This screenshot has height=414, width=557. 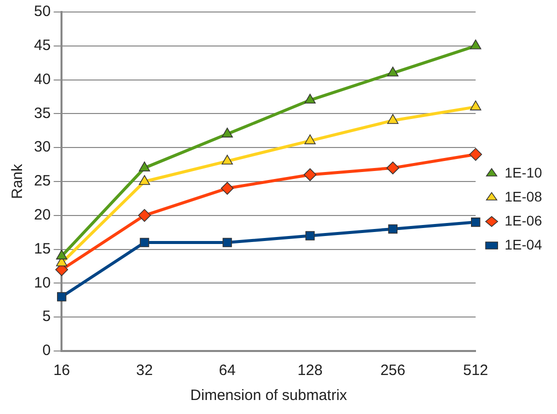 I want to click on y-tick-label: 50, so click(x=42, y=11).